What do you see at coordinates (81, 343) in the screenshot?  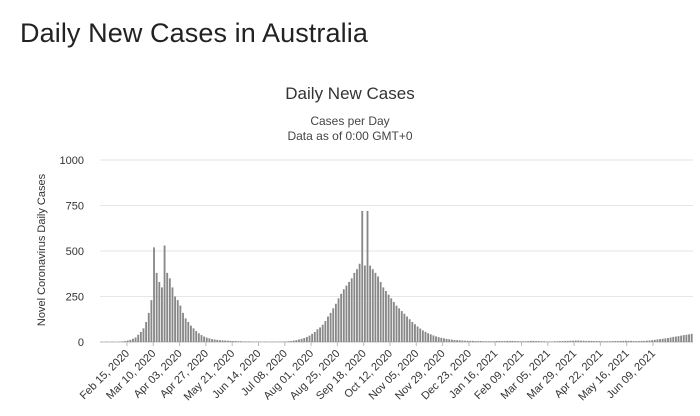 I see `y-tick-label: 0` at bounding box center [81, 343].